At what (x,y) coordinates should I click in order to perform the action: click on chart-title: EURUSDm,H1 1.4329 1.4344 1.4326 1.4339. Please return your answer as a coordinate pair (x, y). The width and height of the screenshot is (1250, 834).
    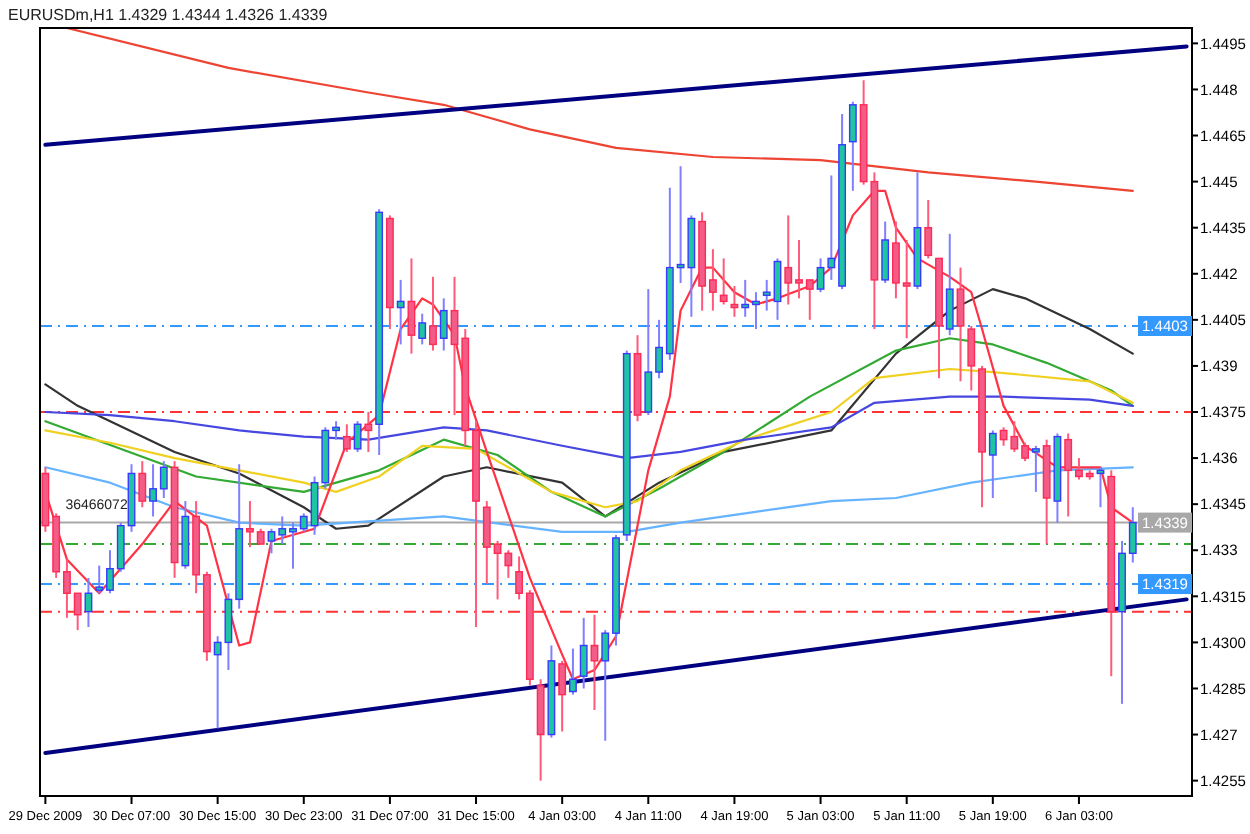
    Looking at the image, I should click on (168, 15).